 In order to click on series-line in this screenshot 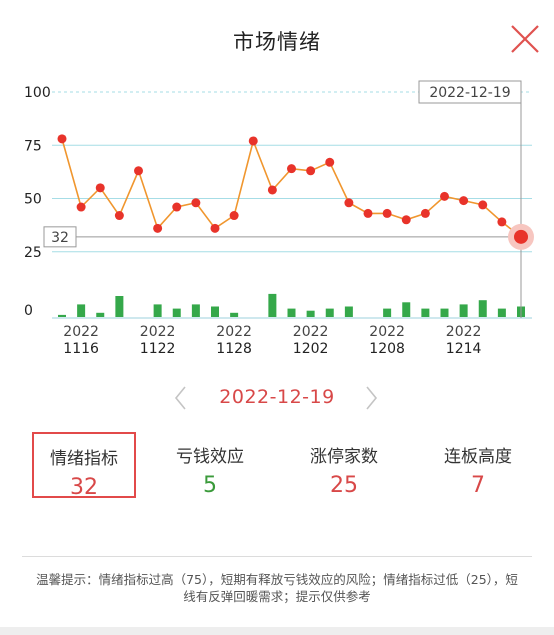, I will do `click(291, 188)`.